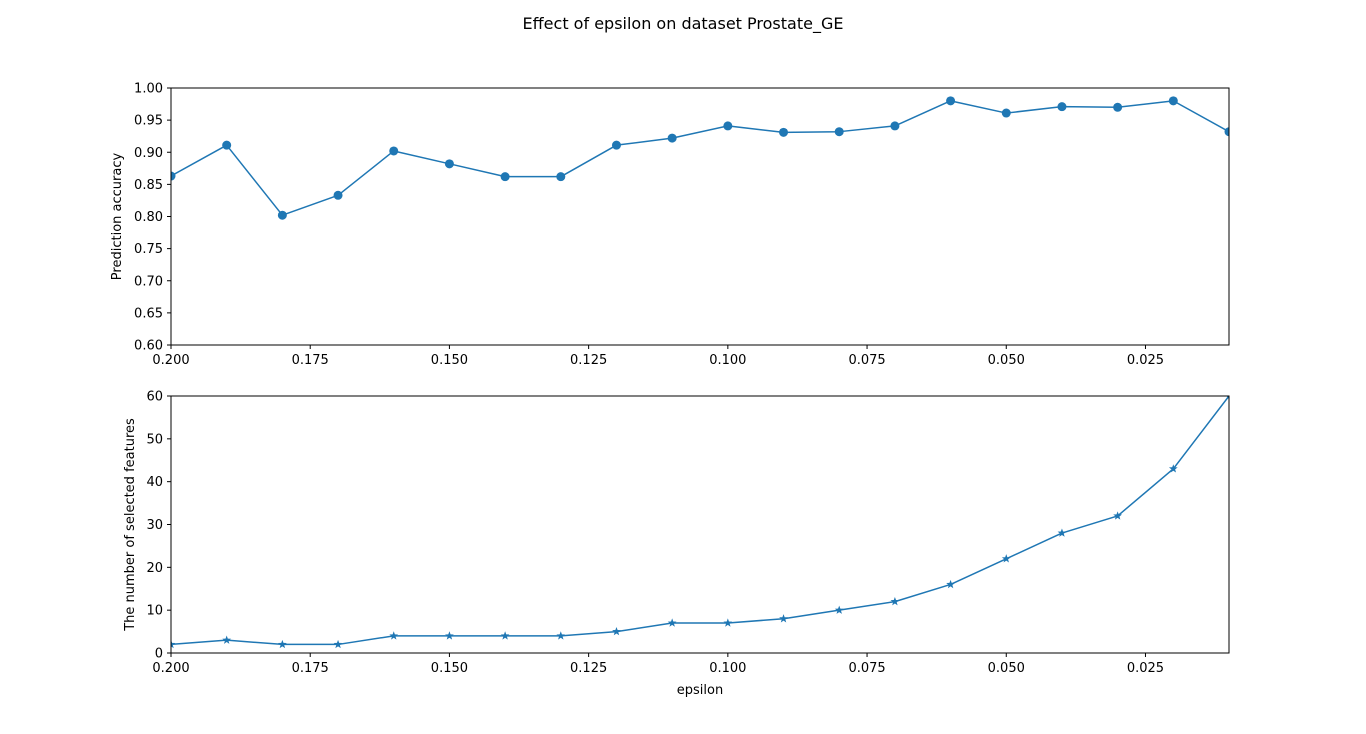 Image resolution: width=1366 pixels, height=734 pixels. What do you see at coordinates (154, 397) in the screenshot?
I see `y-tick-label: 60` at bounding box center [154, 397].